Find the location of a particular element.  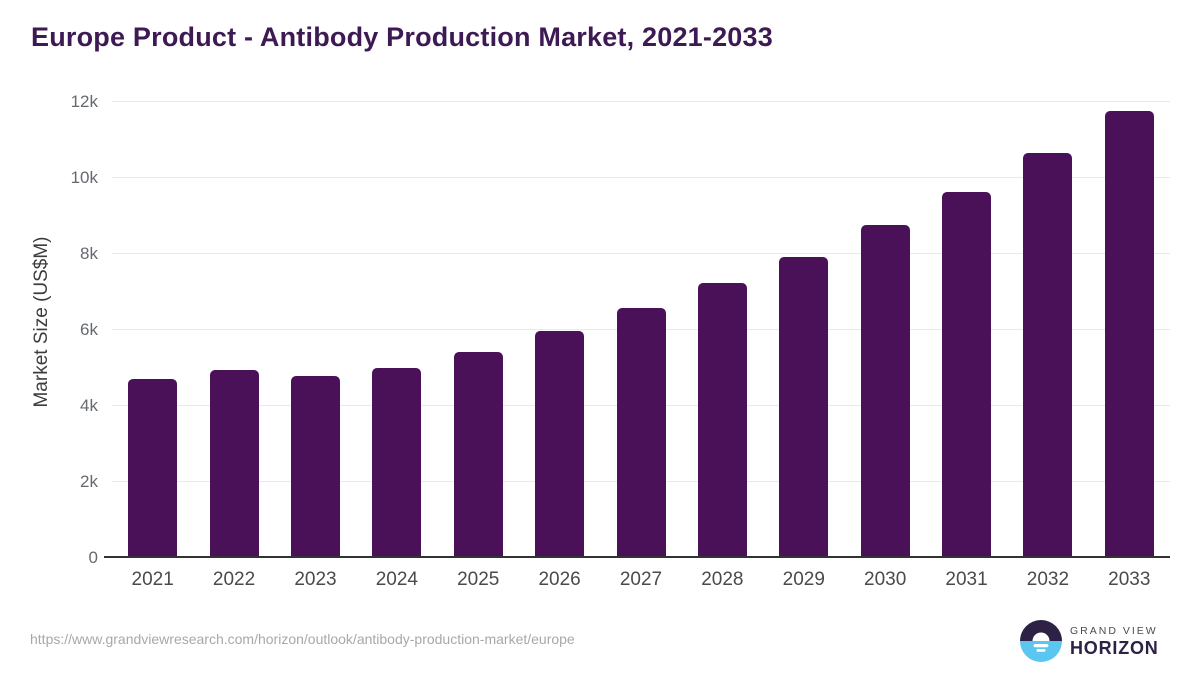

grandview-horizon-logo: GRAND VIEW HORIZON is located at coordinates (1100, 641).